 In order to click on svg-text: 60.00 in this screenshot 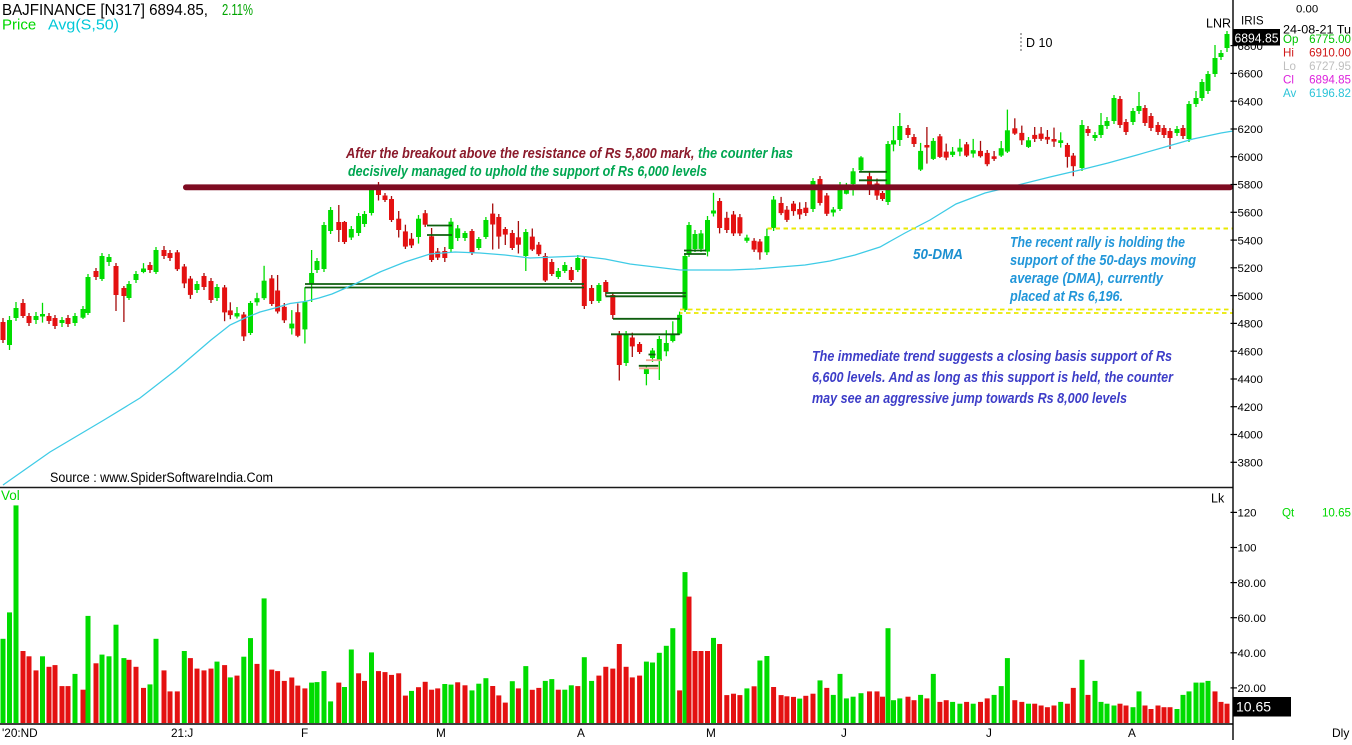, I will do `click(1252, 619)`.